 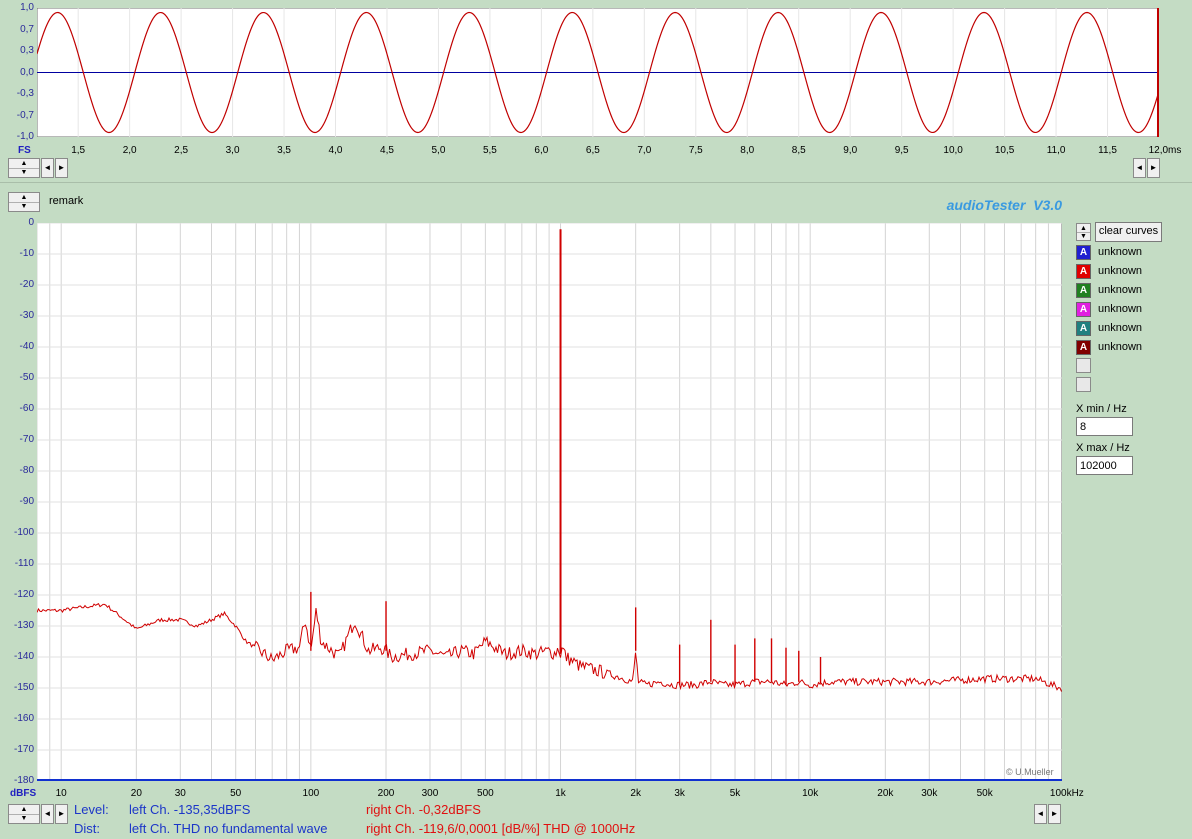 What do you see at coordinates (1030, 772) in the screenshot?
I see `watermark: © U.Mueller` at bounding box center [1030, 772].